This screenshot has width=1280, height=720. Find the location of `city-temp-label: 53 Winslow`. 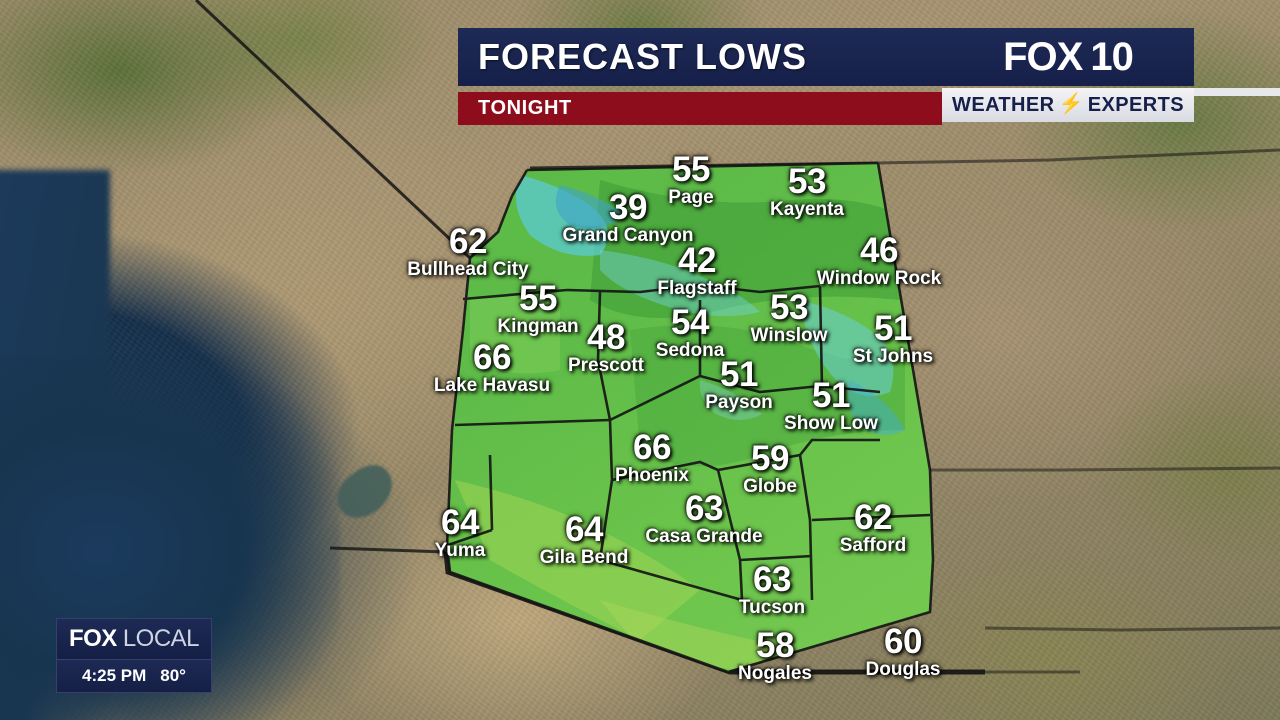

city-temp-label: 53 Winslow is located at coordinates (789, 317).